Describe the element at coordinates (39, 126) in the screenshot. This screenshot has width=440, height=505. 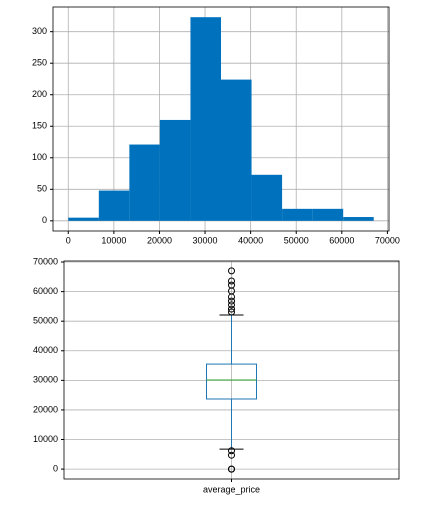
I see `y-tick-label: 150` at that location.